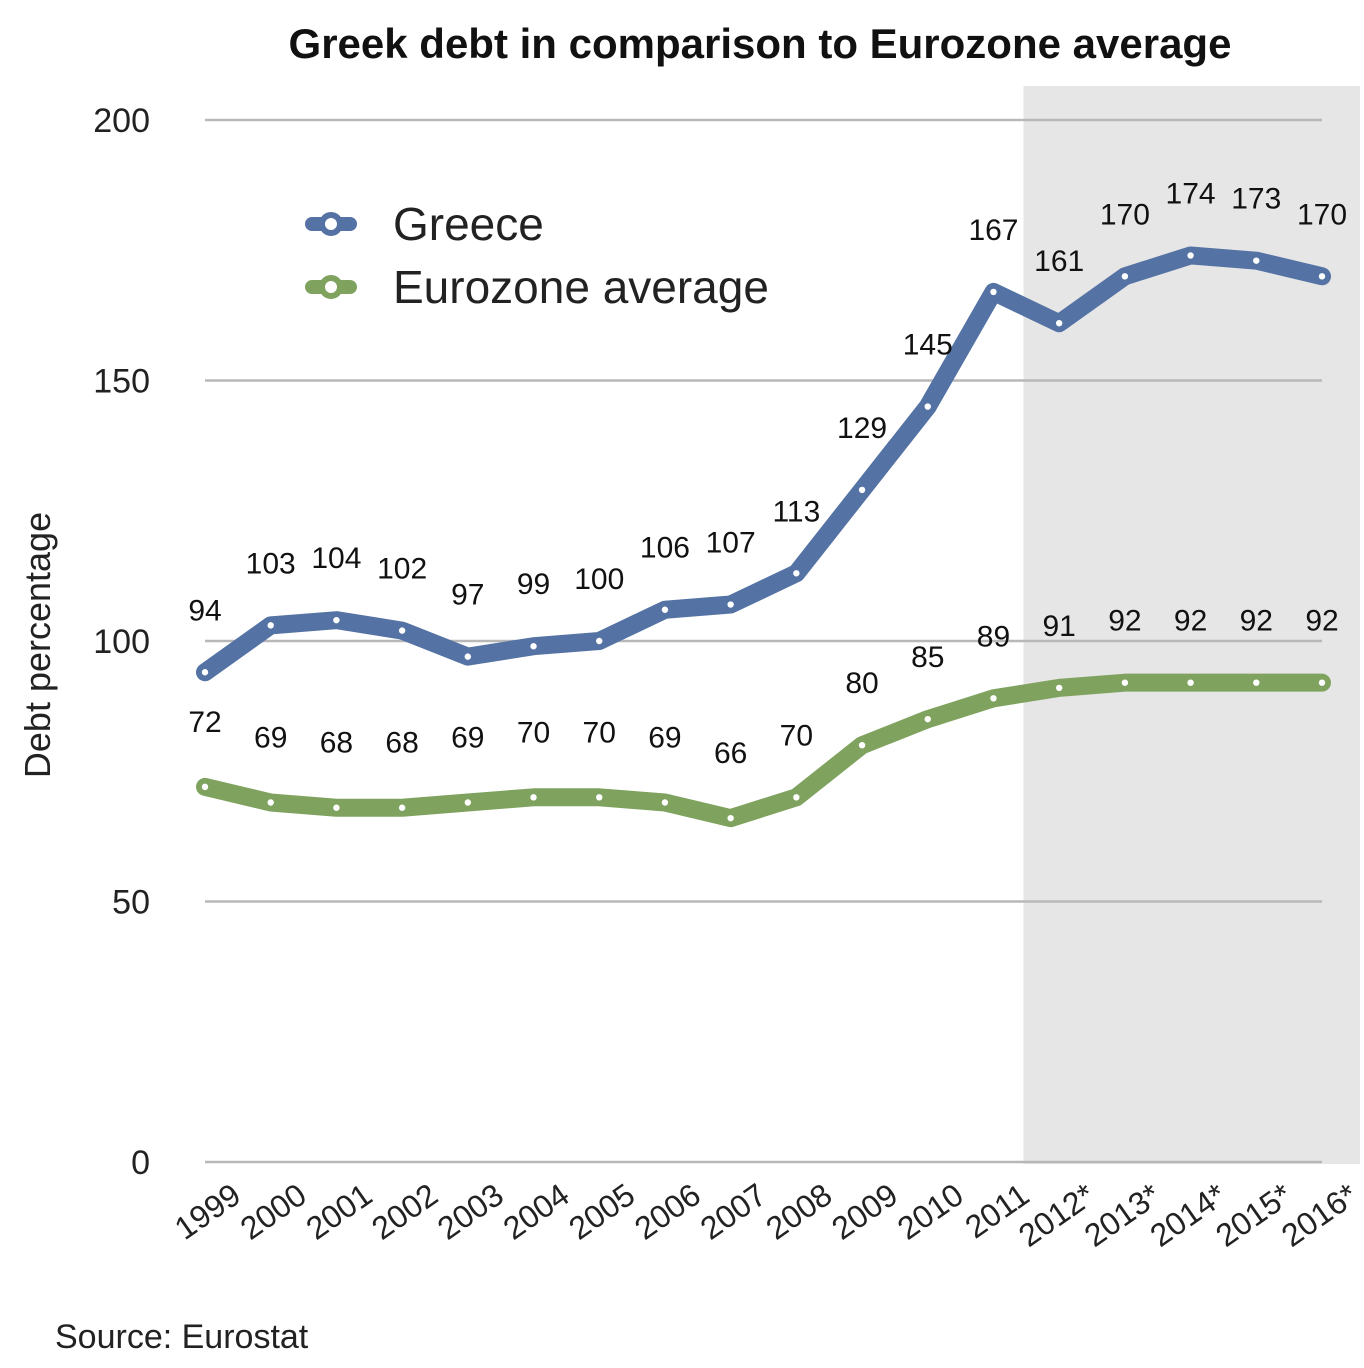 The height and width of the screenshot is (1368, 1364). What do you see at coordinates (402, 569) in the screenshot?
I see `data-label: 102` at bounding box center [402, 569].